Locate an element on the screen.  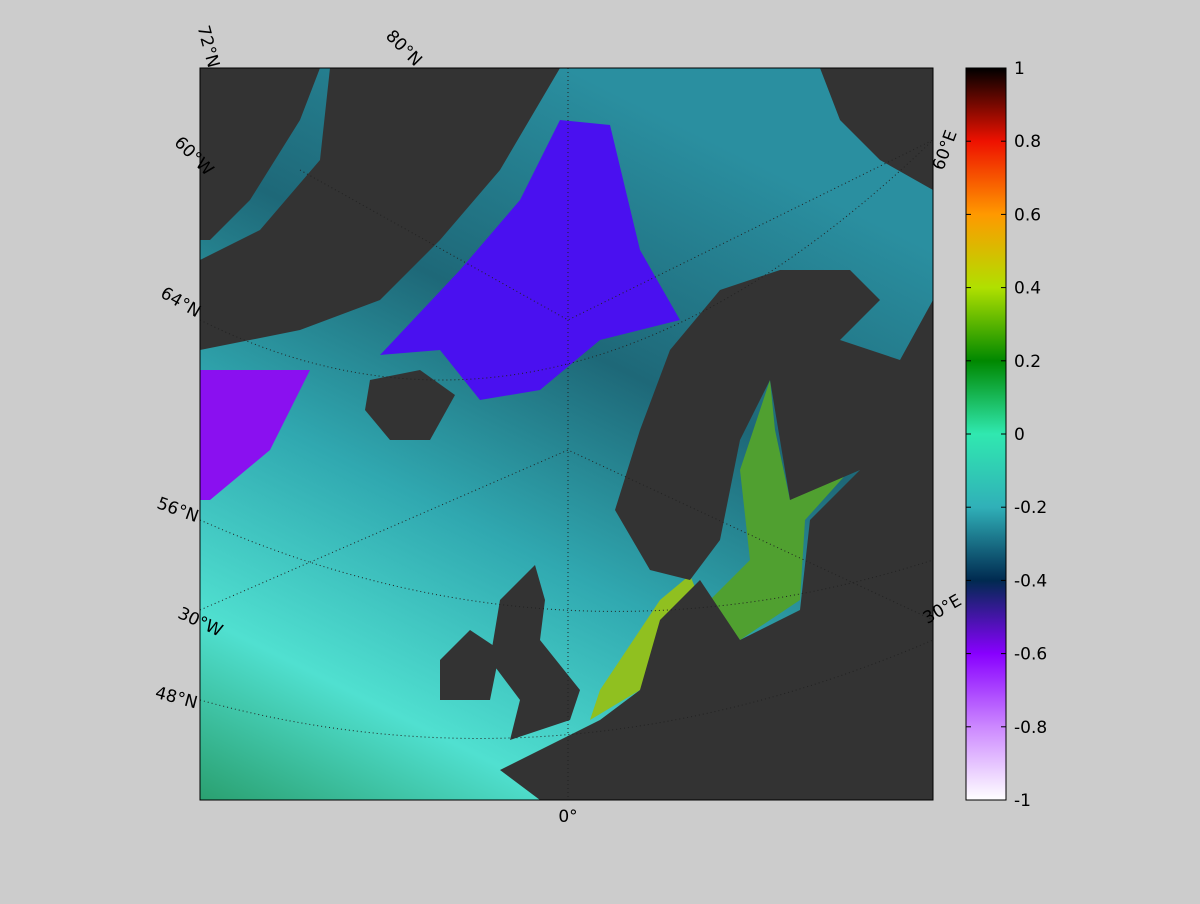
colorbar-tick-label: 0 is located at coordinates (1019, 435).